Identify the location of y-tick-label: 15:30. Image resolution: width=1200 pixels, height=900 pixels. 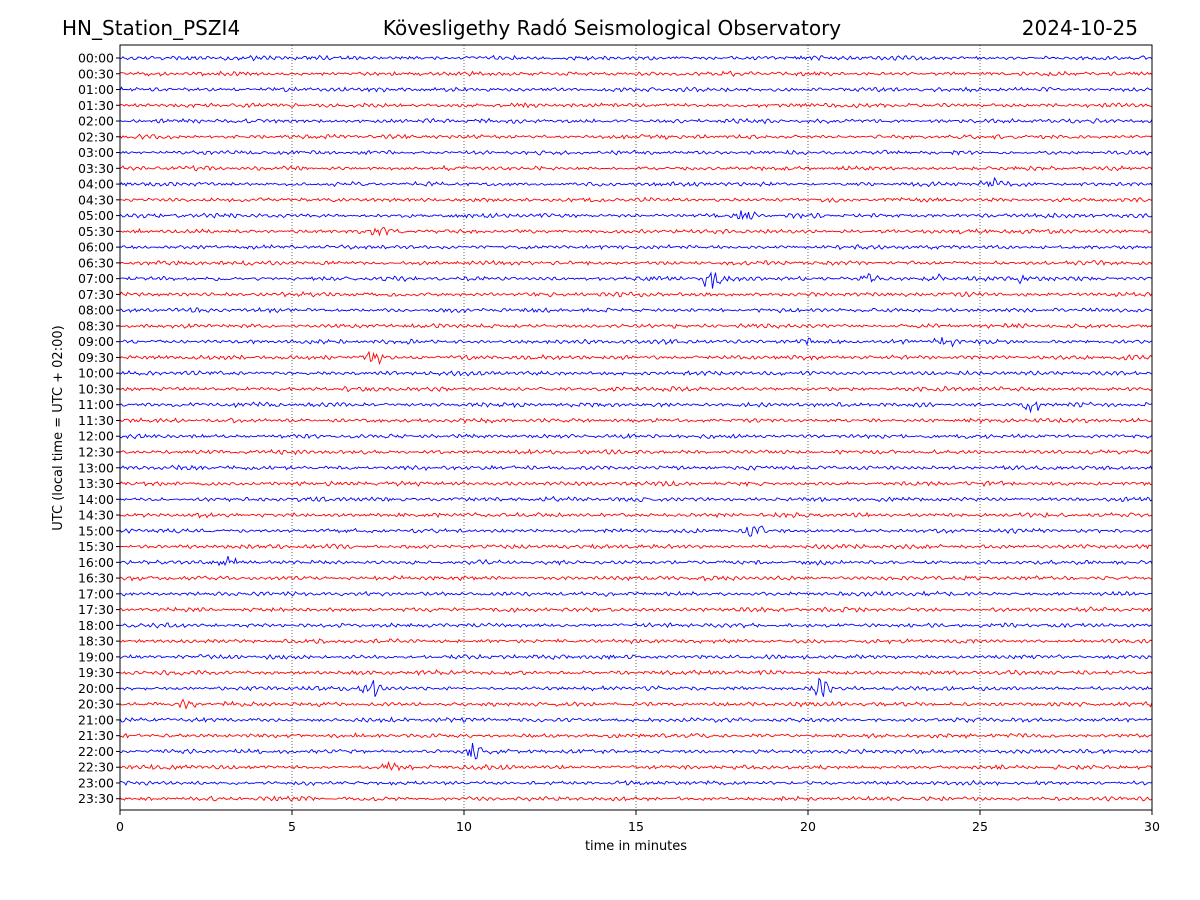
(96, 546).